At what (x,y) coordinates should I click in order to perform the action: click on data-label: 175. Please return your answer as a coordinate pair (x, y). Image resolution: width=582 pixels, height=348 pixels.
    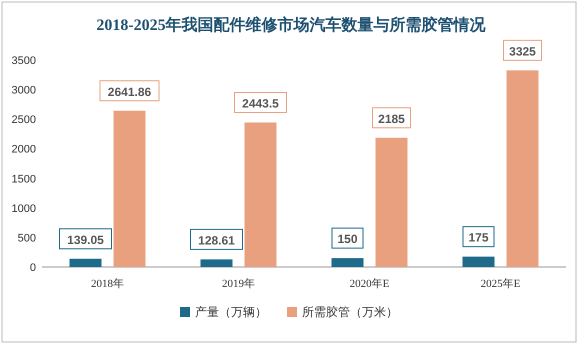
    Looking at the image, I should click on (478, 237).